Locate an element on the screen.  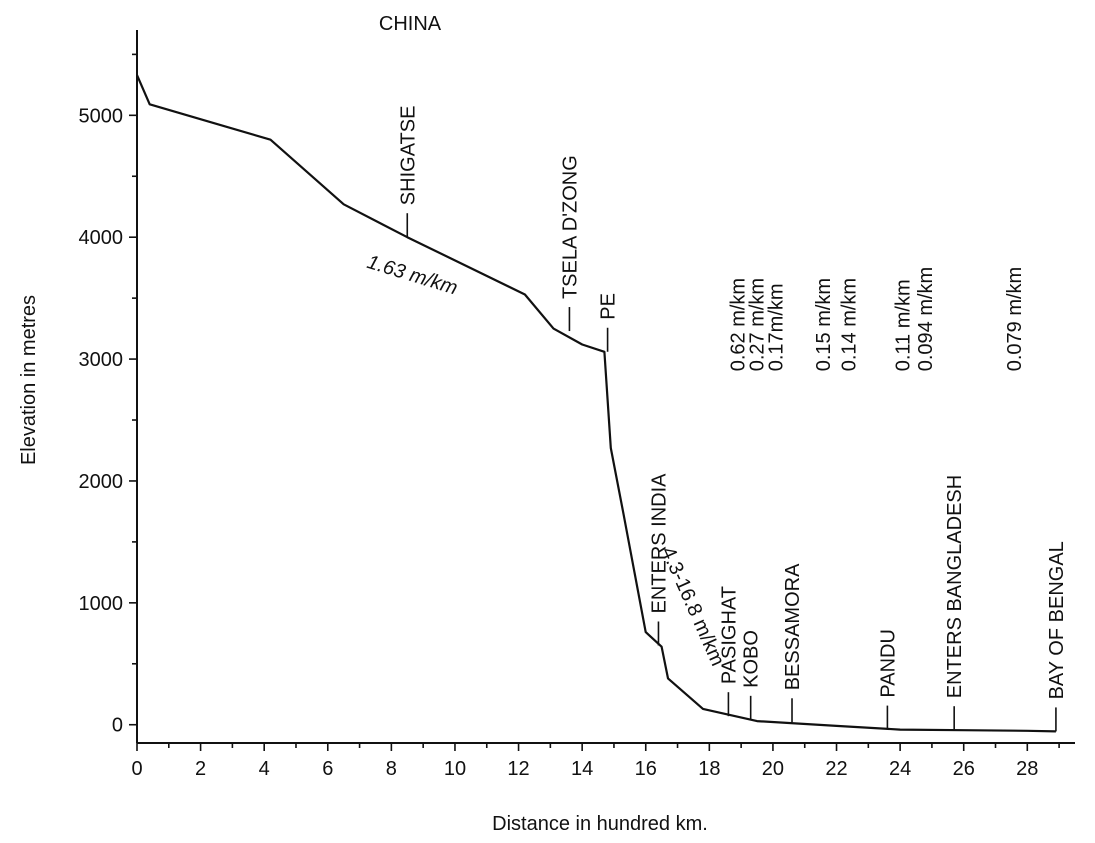
gradient-label: 0.079 m/km is located at coordinates (1015, 319).